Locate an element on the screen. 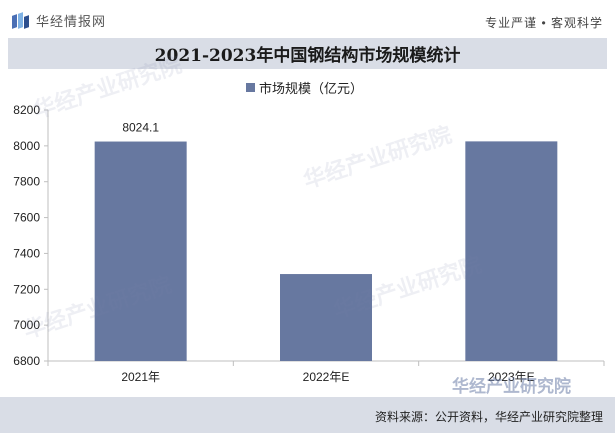 The image size is (615, 433). slogan: 专业严谨 • 客观科学 is located at coordinates (544, 23).